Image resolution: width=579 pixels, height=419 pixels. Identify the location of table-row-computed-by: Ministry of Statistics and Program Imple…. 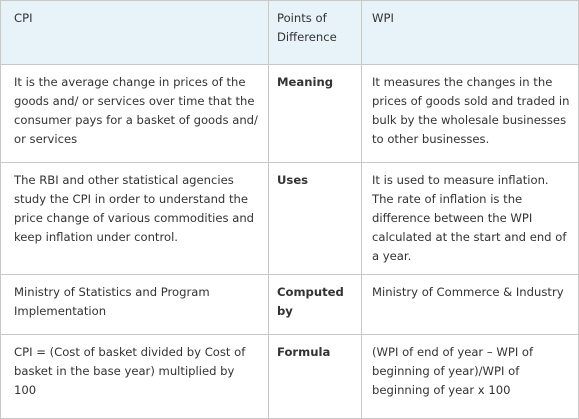
(289, 304).